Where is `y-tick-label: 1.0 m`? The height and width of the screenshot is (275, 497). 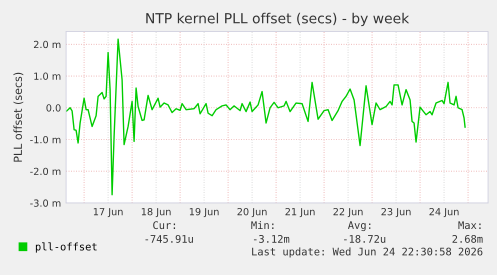 y-tick-label: 1.0 m is located at coordinates (47, 76).